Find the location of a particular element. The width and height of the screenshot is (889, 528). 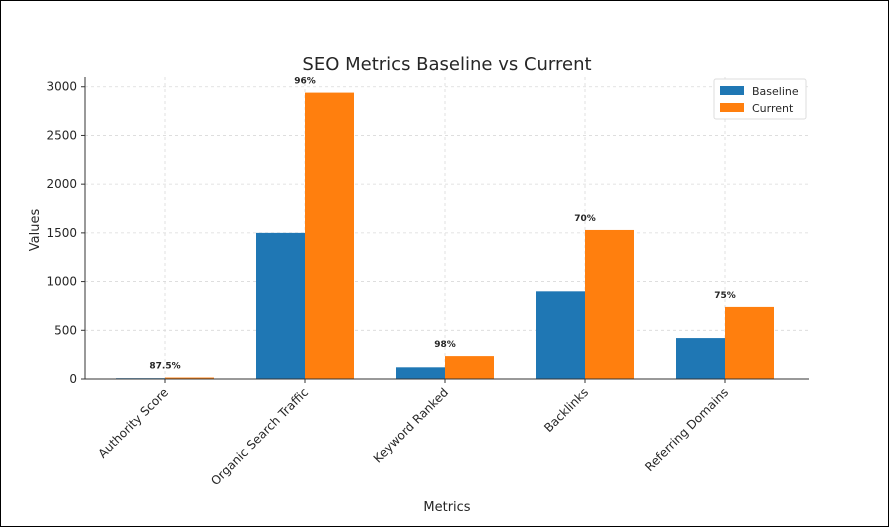

x-tick-label: Authority Score is located at coordinates (133, 423).